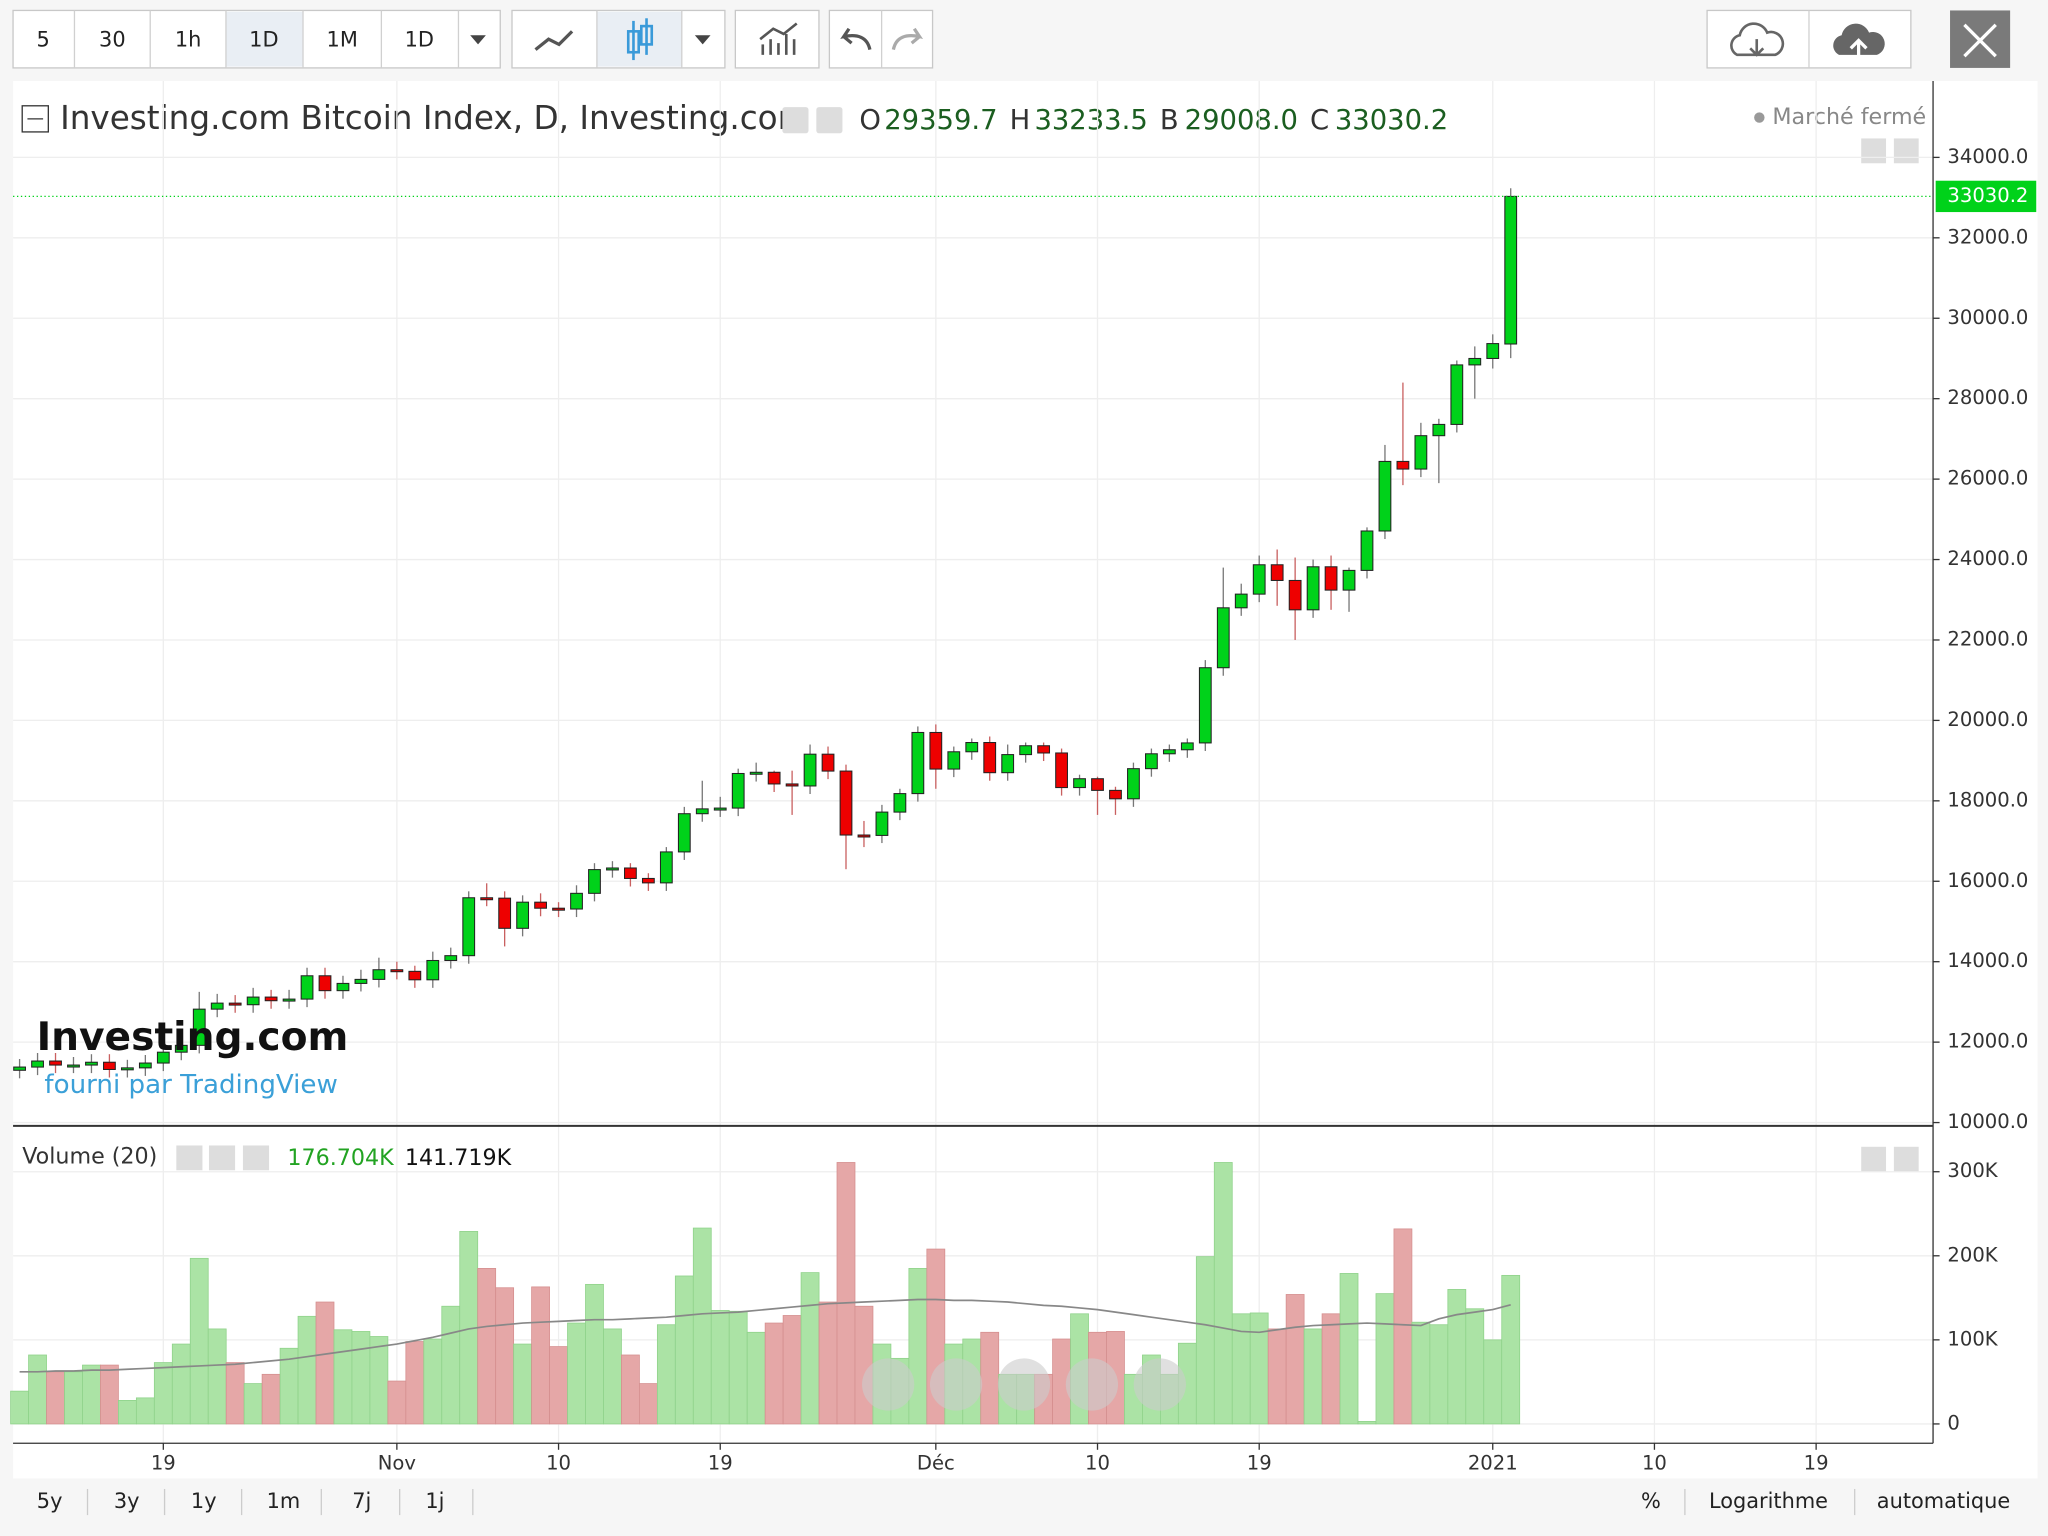 The width and height of the screenshot is (2048, 1536). I want to click on range-button: 5y, so click(50, 1501).